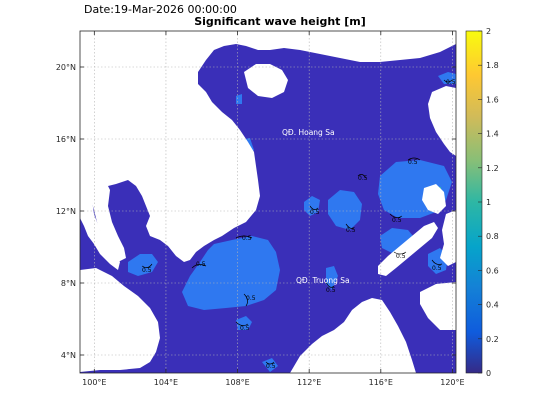  I want to click on label-hoang-sa: QĐ. Hoang Sa, so click(308, 132).